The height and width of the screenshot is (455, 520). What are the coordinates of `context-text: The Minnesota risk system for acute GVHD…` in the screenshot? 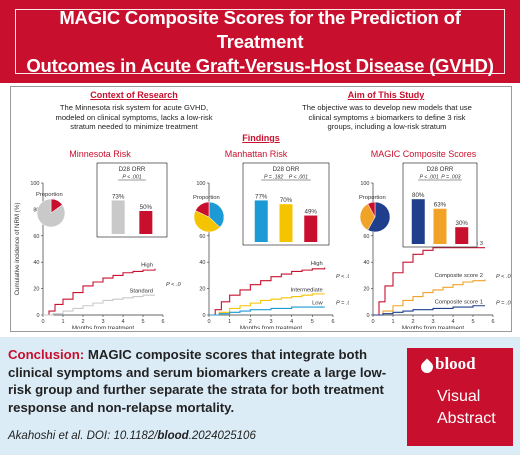 It's located at (134, 117).